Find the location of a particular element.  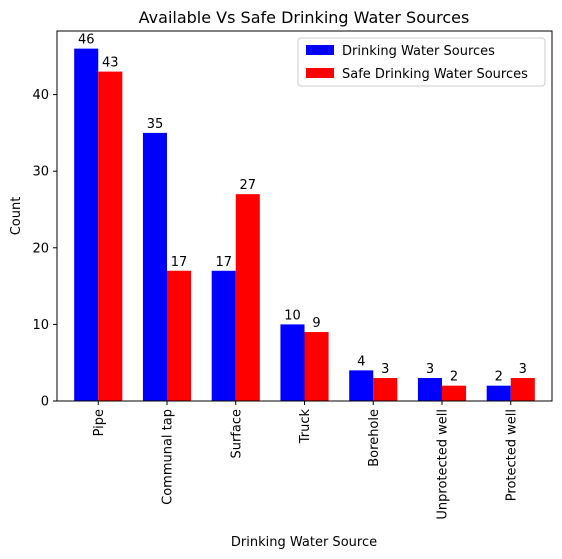

y-tick-label: 40 is located at coordinates (40, 95).